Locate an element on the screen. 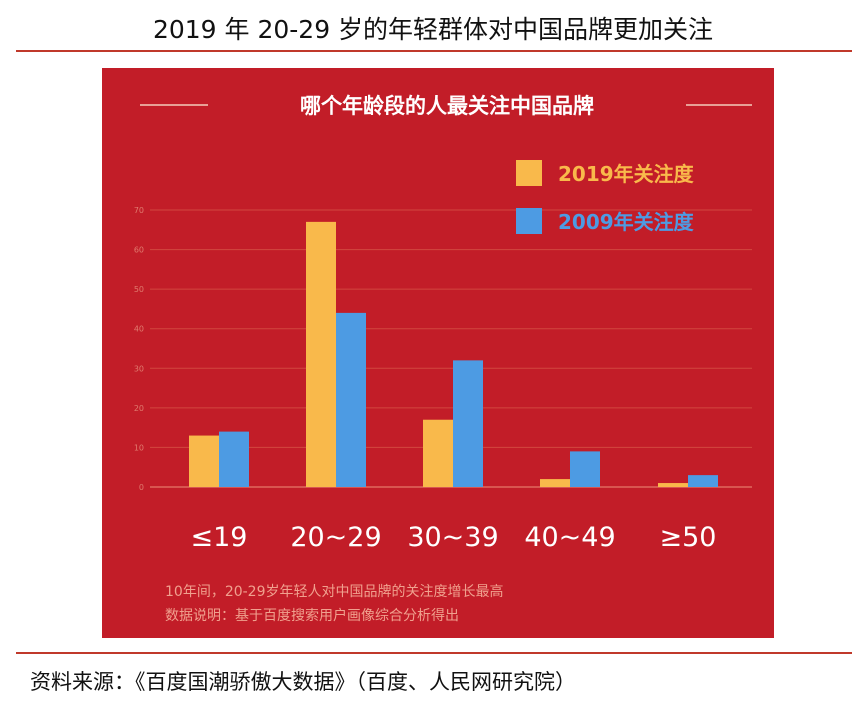 This screenshot has width=866, height=714. bottom-rule is located at coordinates (434, 653).